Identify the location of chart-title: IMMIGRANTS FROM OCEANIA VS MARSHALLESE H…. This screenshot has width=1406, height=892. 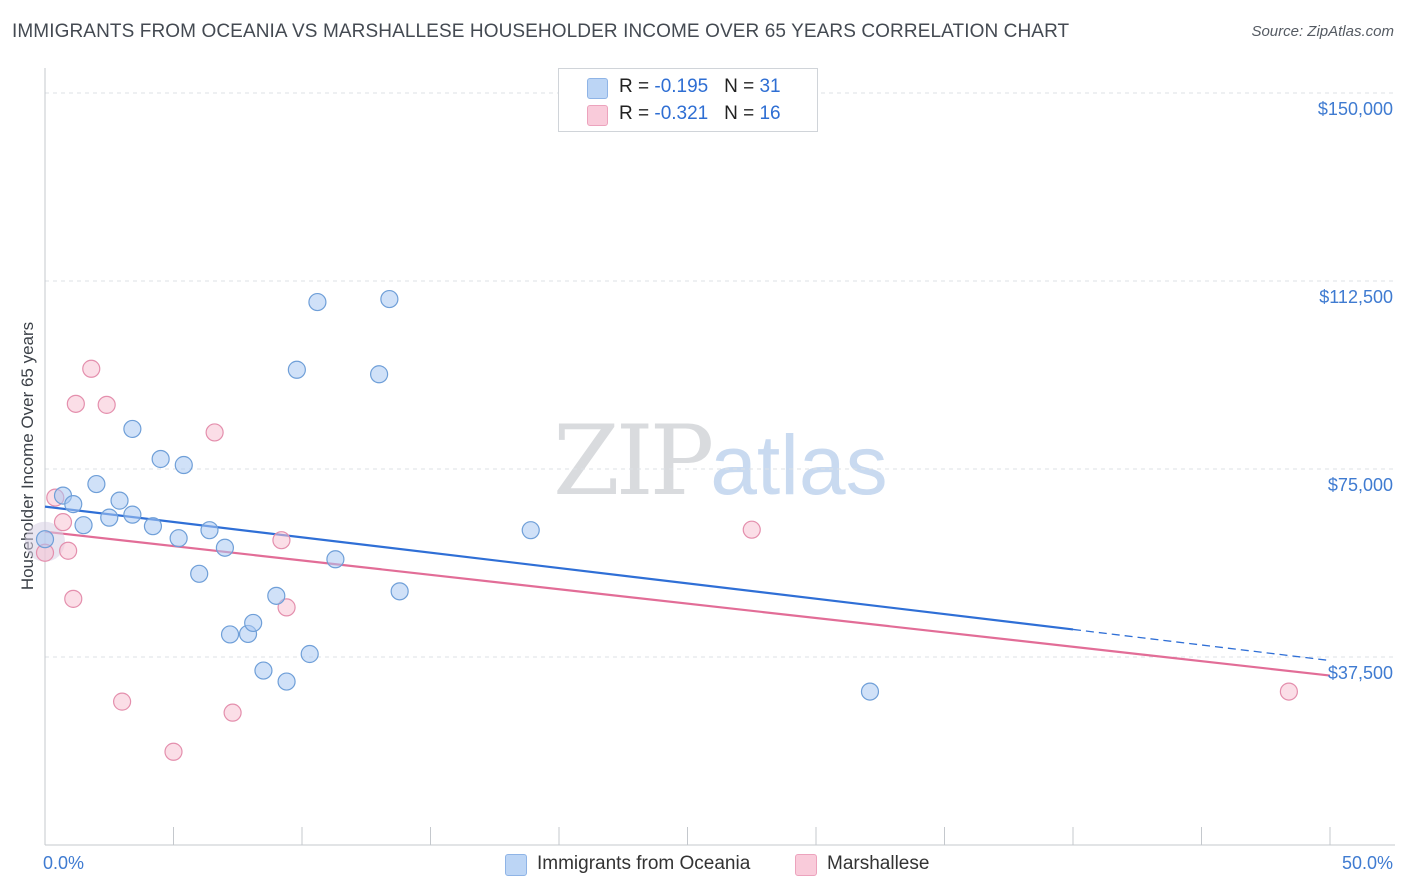
(541, 31).